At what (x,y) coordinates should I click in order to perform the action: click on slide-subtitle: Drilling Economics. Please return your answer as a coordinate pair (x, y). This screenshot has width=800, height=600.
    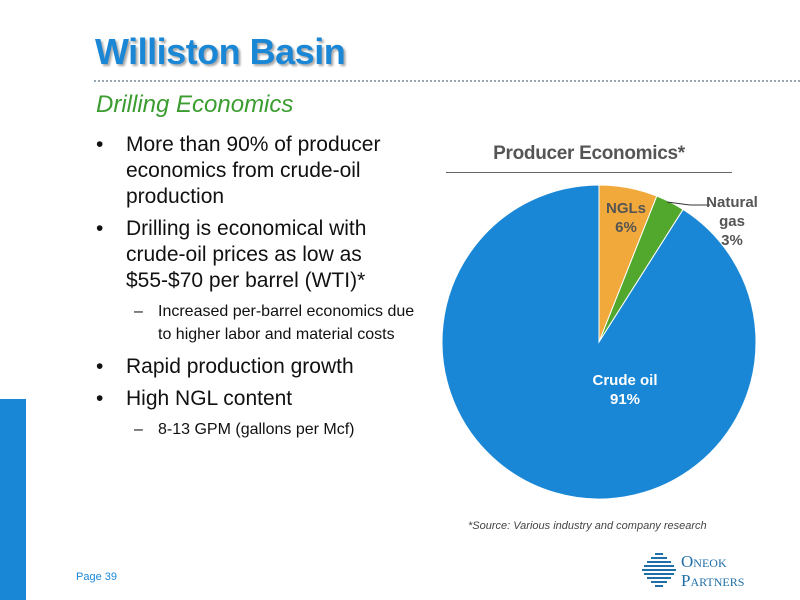
    Looking at the image, I should click on (195, 104).